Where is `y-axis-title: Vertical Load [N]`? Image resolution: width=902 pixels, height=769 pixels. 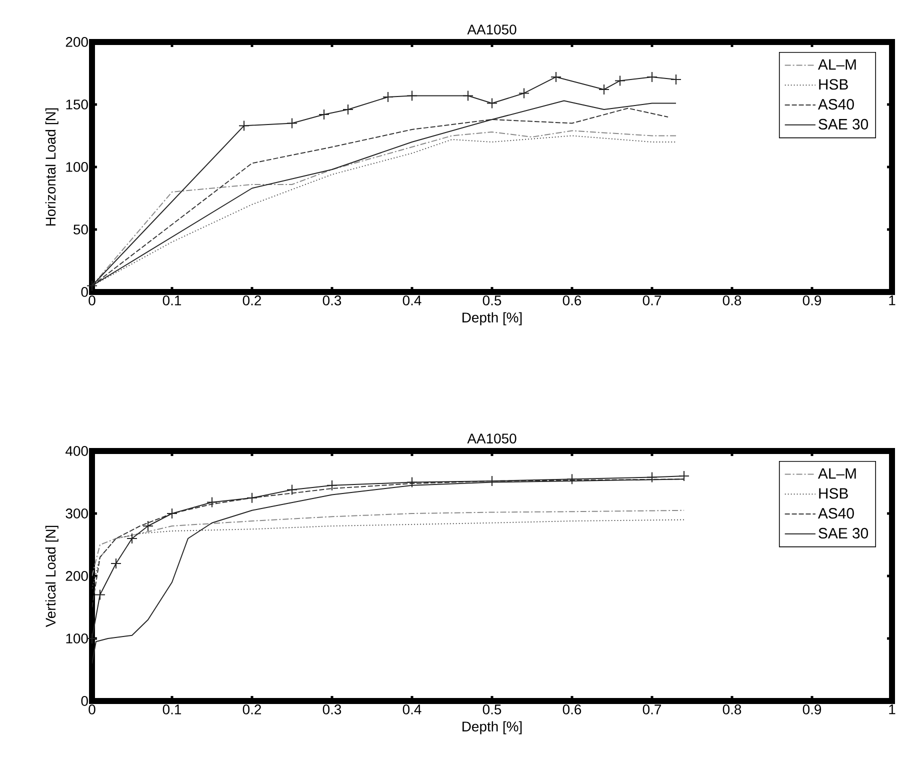 y-axis-title: Vertical Load [N] is located at coordinates (51, 577).